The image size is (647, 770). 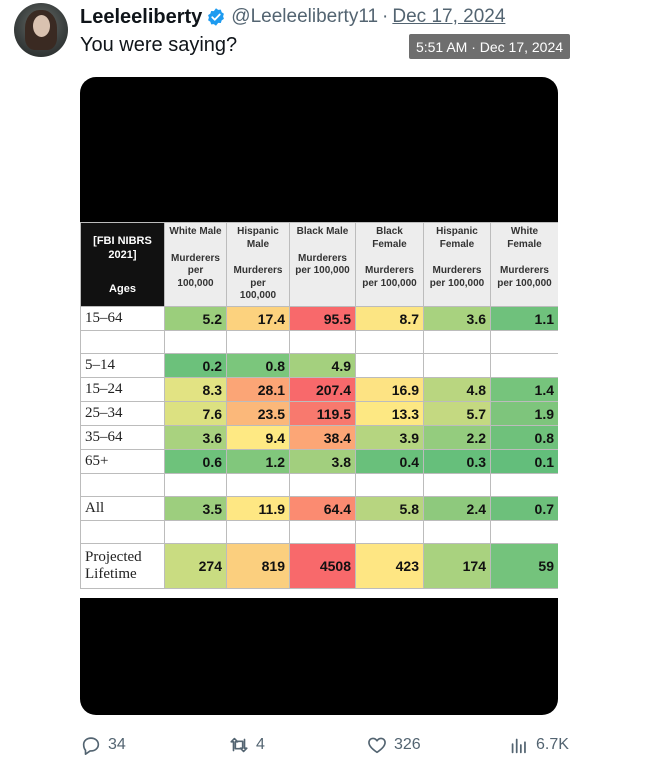 What do you see at coordinates (524, 238) in the screenshot?
I see `column-title: White Female` at bounding box center [524, 238].